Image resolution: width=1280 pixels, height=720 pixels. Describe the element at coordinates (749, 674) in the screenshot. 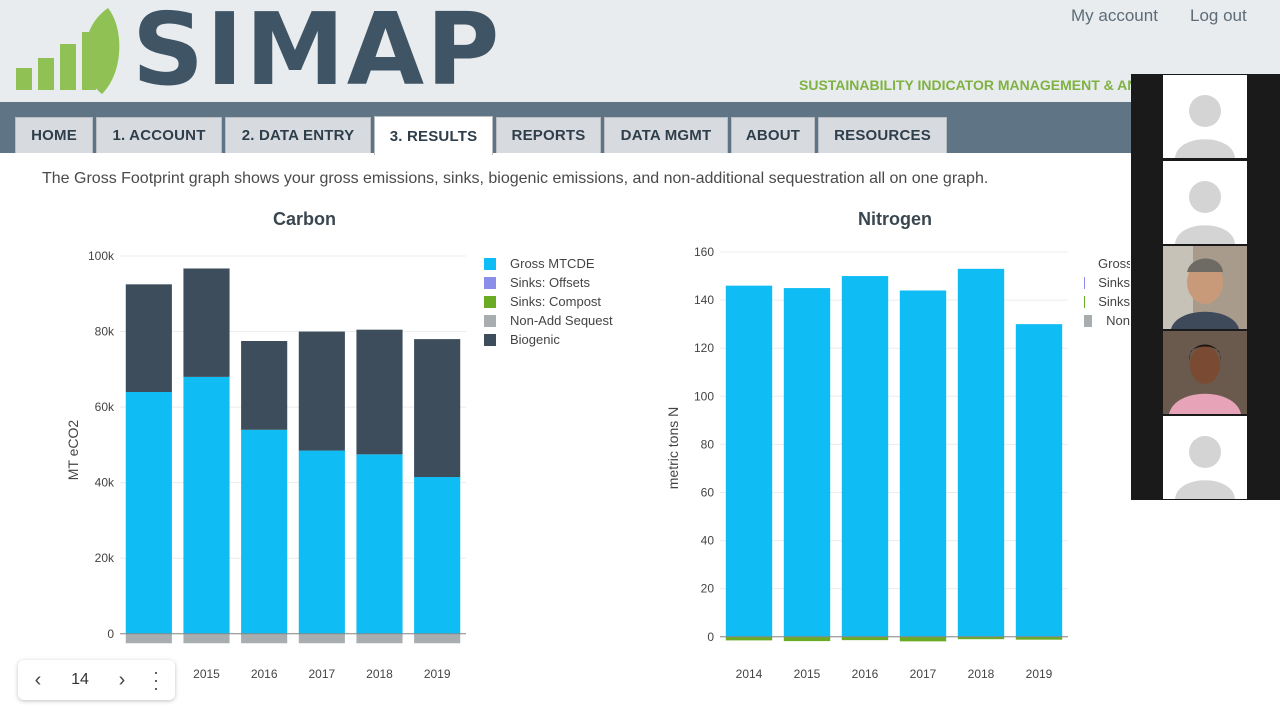

I see `x-tick-label: 2014` at that location.